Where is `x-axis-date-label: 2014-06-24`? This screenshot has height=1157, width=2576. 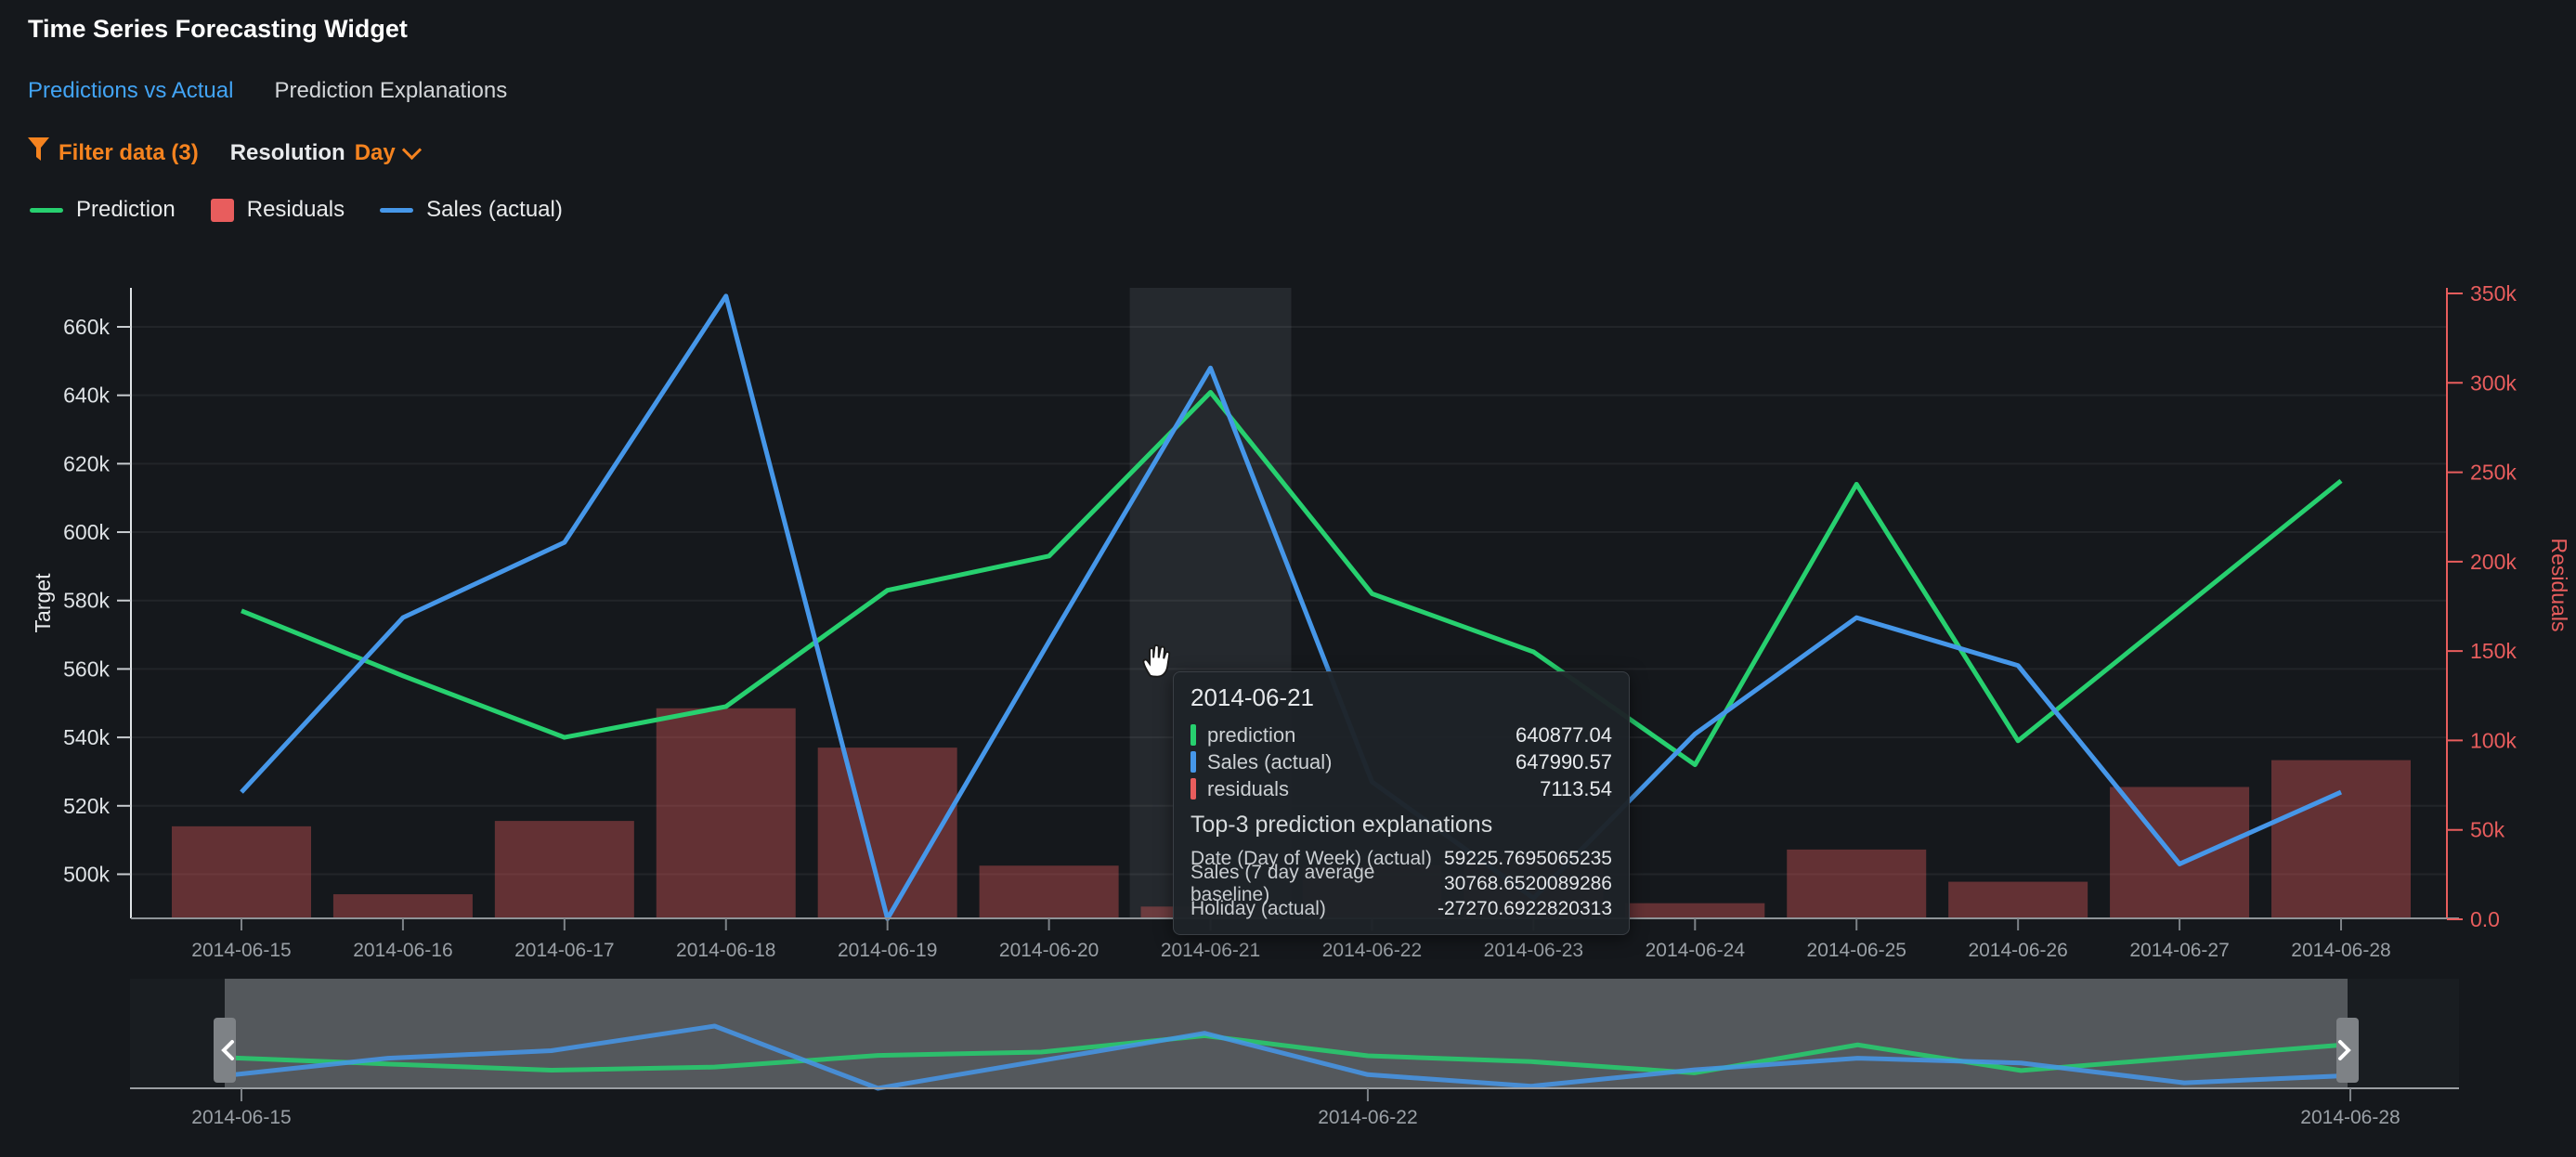
x-axis-date-label: 2014-06-24 is located at coordinates (1696, 950).